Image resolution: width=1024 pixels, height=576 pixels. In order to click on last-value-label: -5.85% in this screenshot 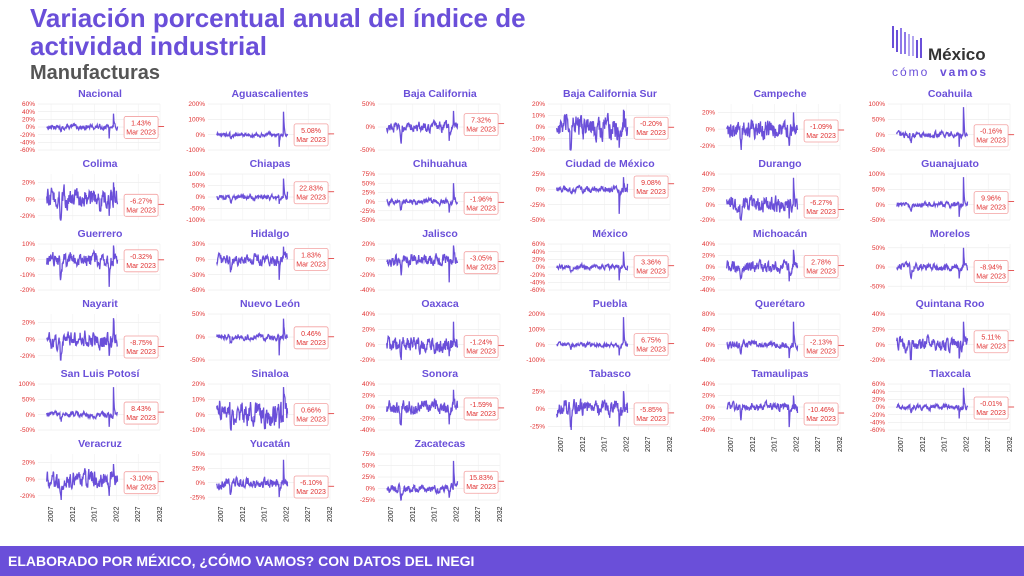, I will do `click(651, 410)`.